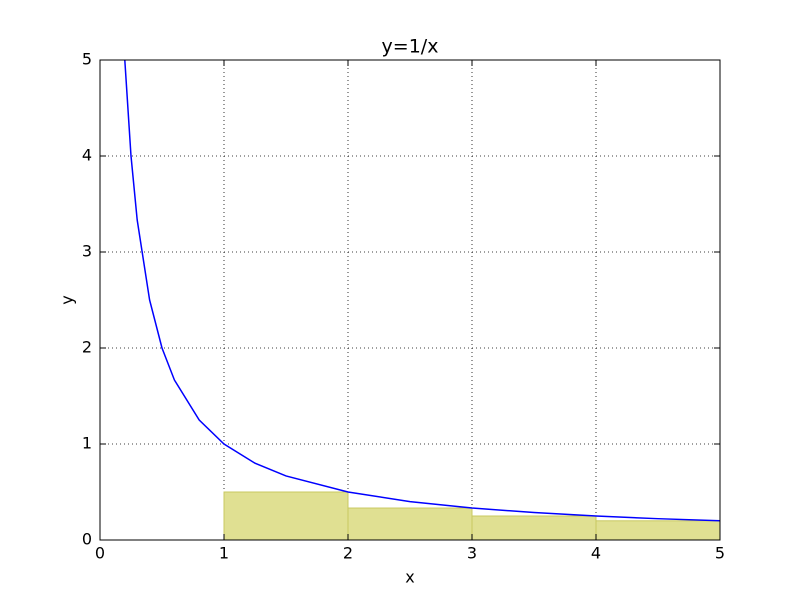 This screenshot has width=800, height=600. I want to click on y-tick-label: 5, so click(87, 59).